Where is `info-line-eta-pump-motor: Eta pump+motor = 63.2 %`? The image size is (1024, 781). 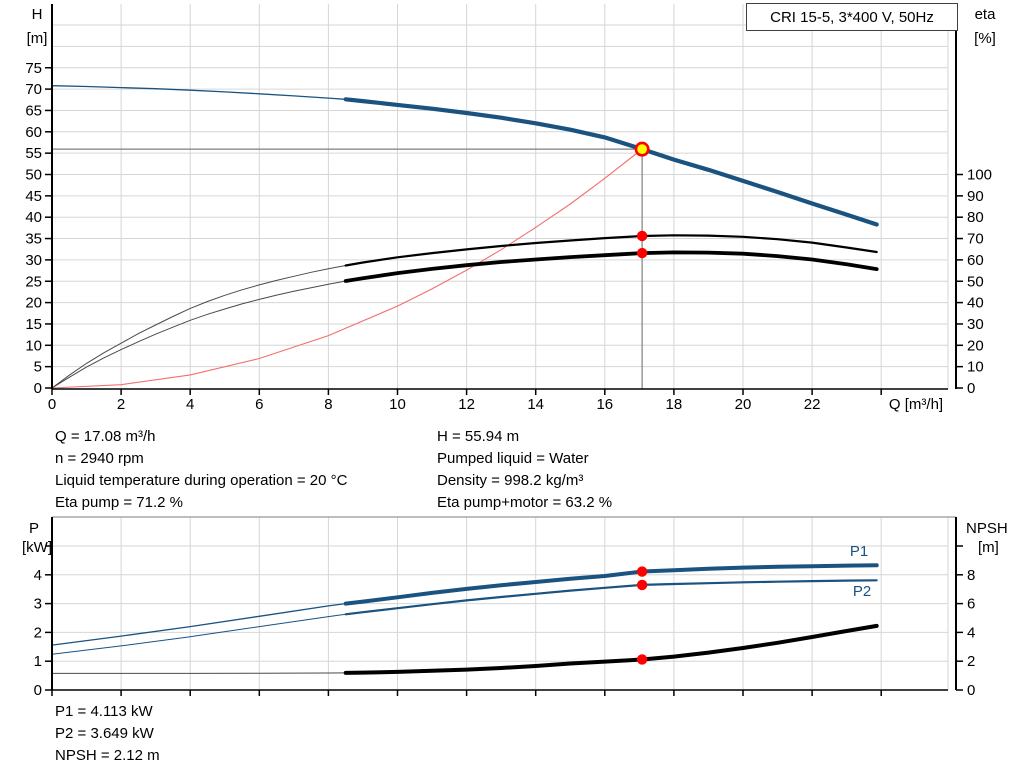 info-line-eta-pump-motor: Eta pump+motor = 63.2 % is located at coordinates (525, 502).